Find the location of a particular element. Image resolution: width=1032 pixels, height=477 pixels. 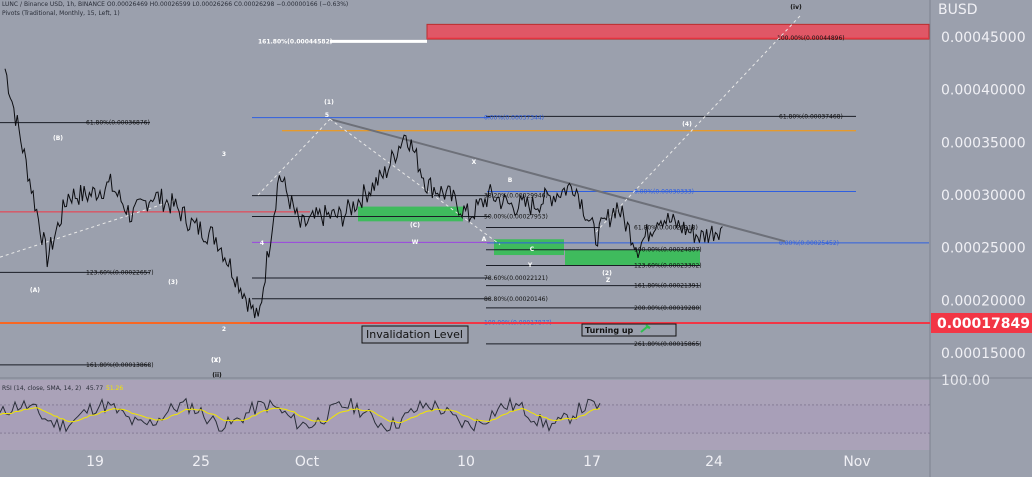

current-price-badge is located at coordinates (981, 322).